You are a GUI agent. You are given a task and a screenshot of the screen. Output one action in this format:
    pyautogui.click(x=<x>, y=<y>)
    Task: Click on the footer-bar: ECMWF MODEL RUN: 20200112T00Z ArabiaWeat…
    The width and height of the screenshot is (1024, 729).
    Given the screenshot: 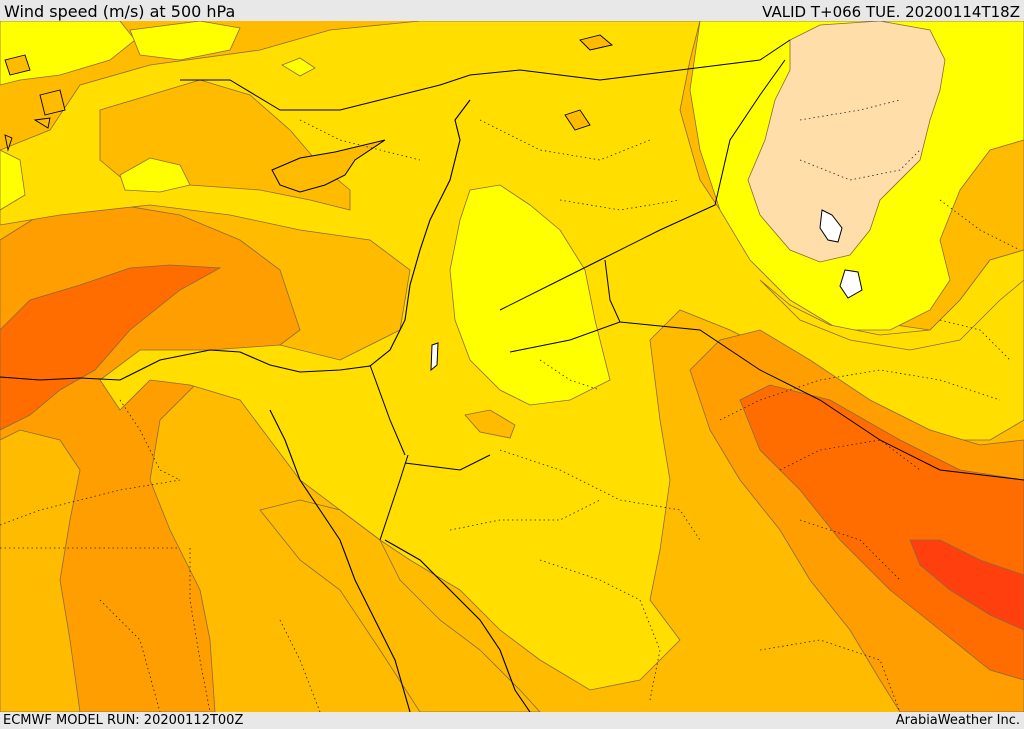 What is the action you would take?
    pyautogui.click(x=512, y=720)
    